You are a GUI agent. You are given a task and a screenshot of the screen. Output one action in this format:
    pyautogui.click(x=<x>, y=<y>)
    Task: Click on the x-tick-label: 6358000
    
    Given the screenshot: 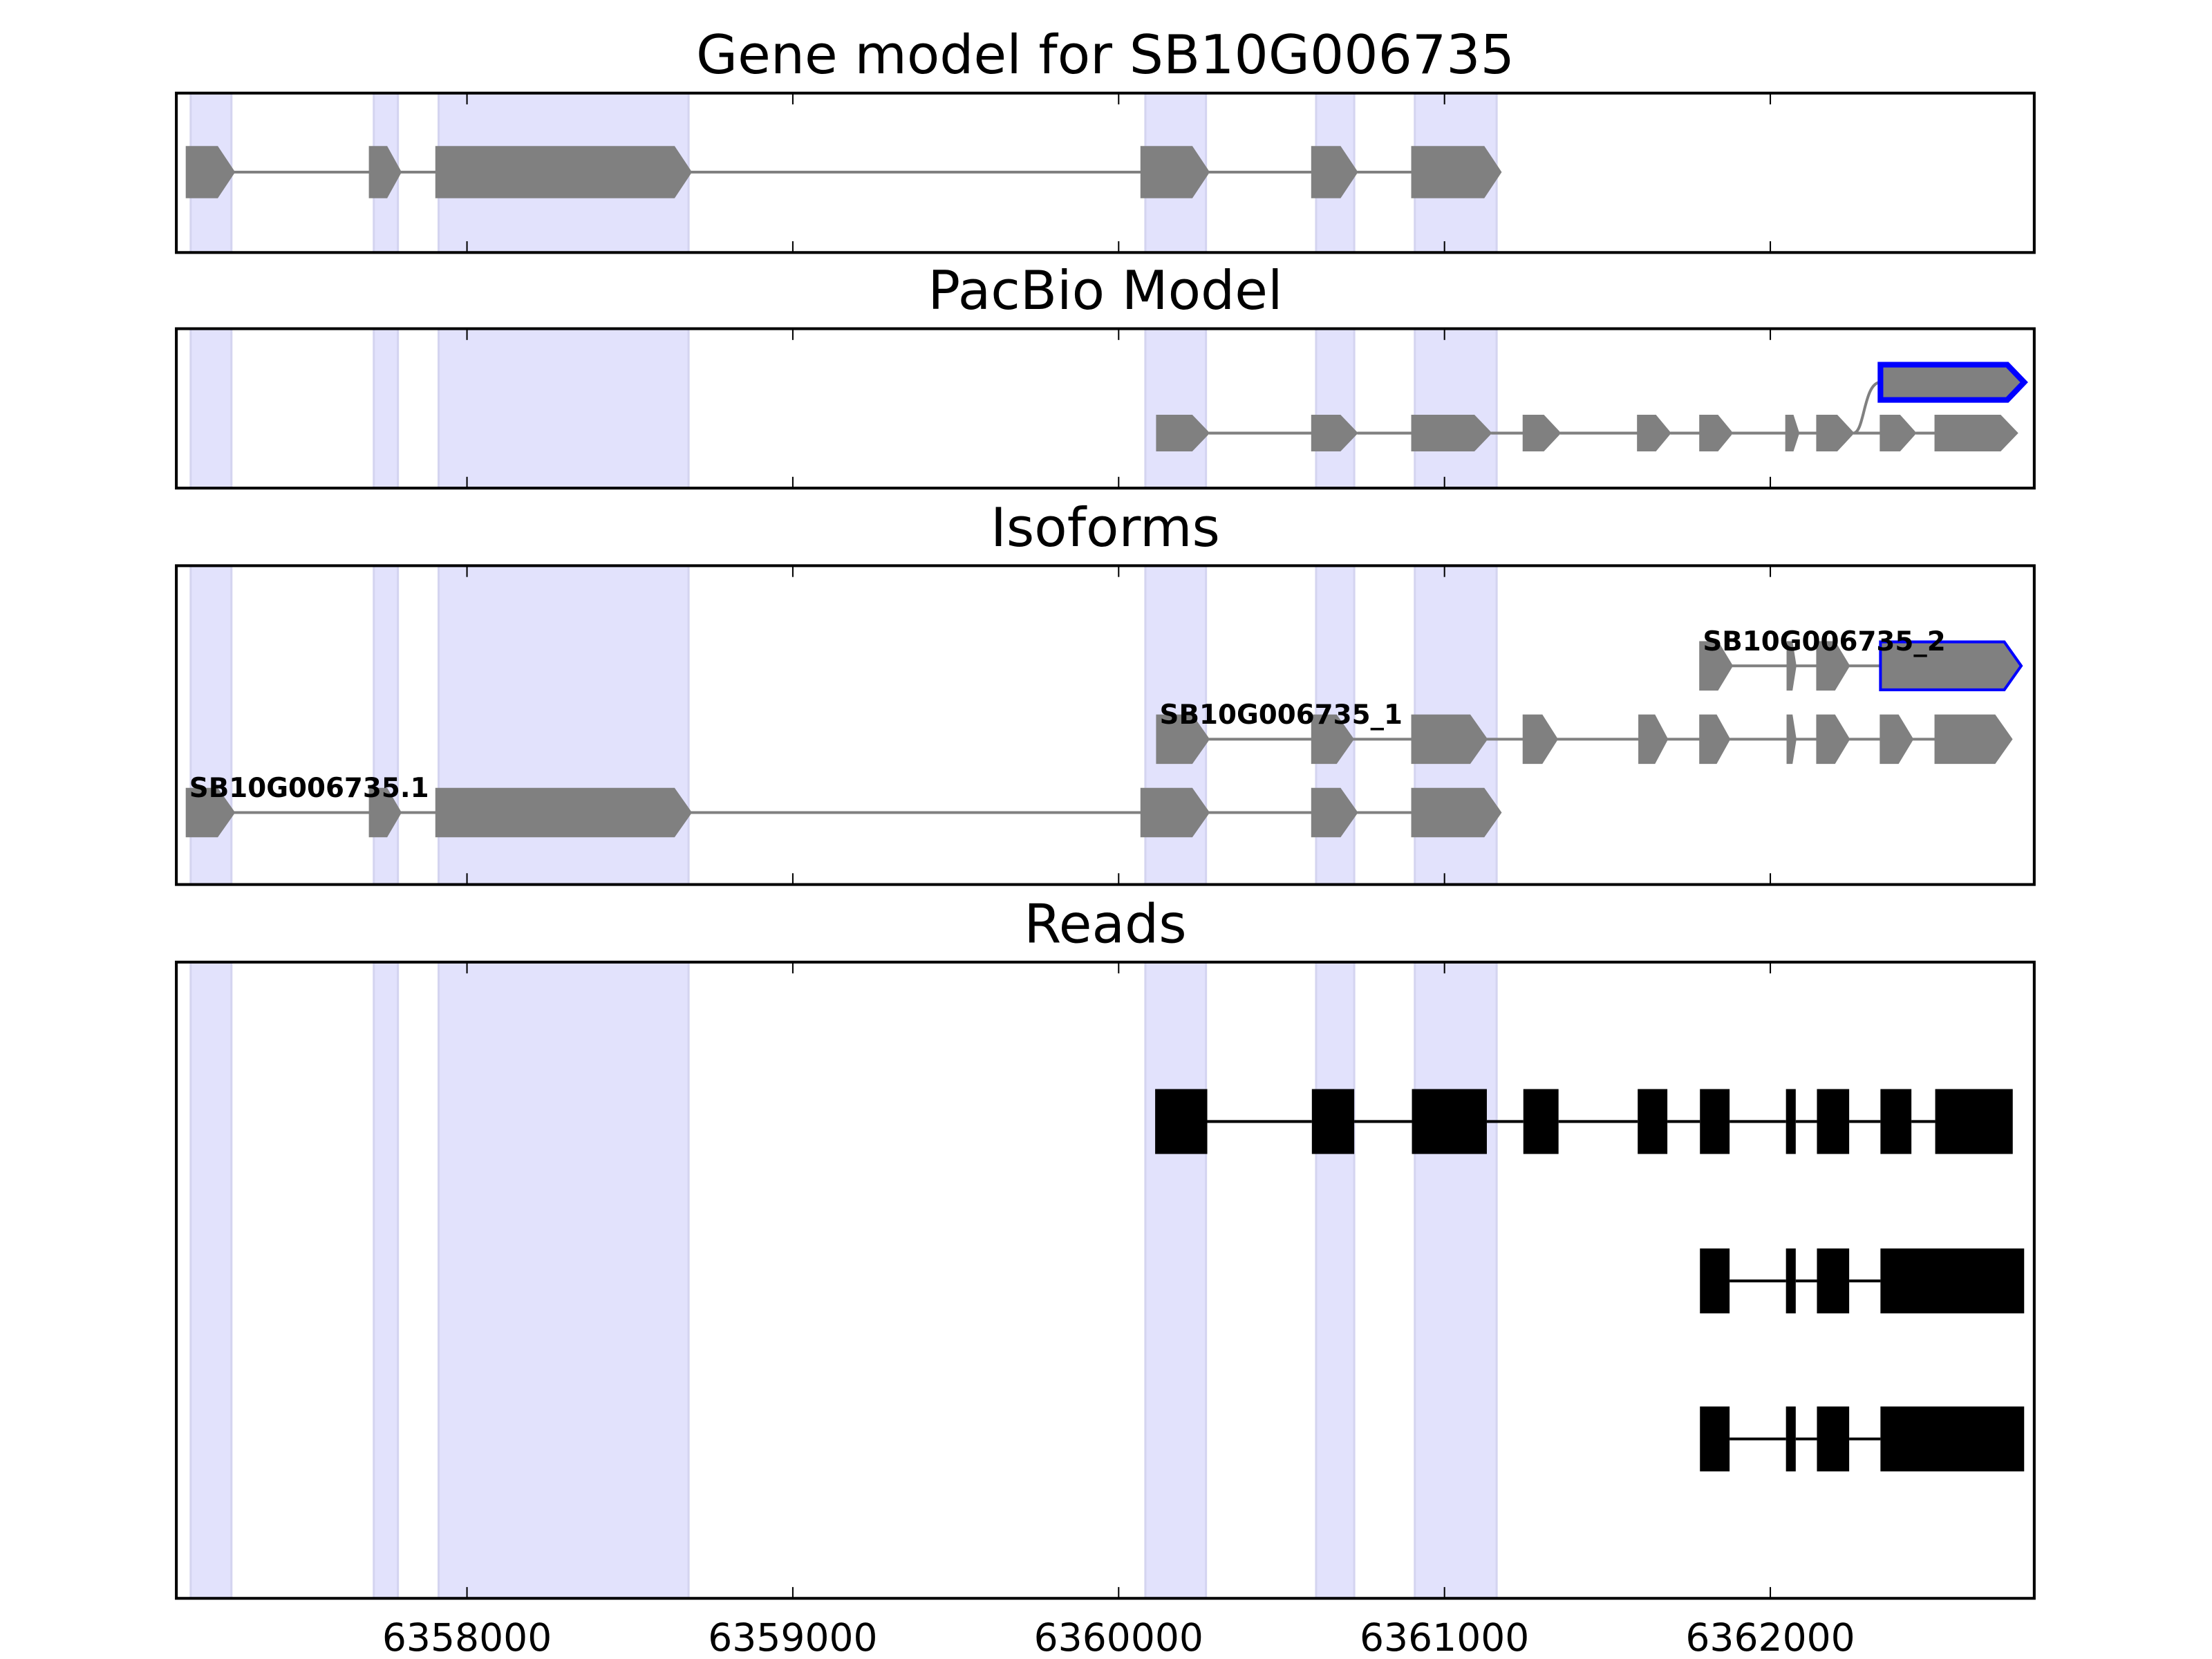 What is the action you would take?
    pyautogui.click(x=467, y=1637)
    